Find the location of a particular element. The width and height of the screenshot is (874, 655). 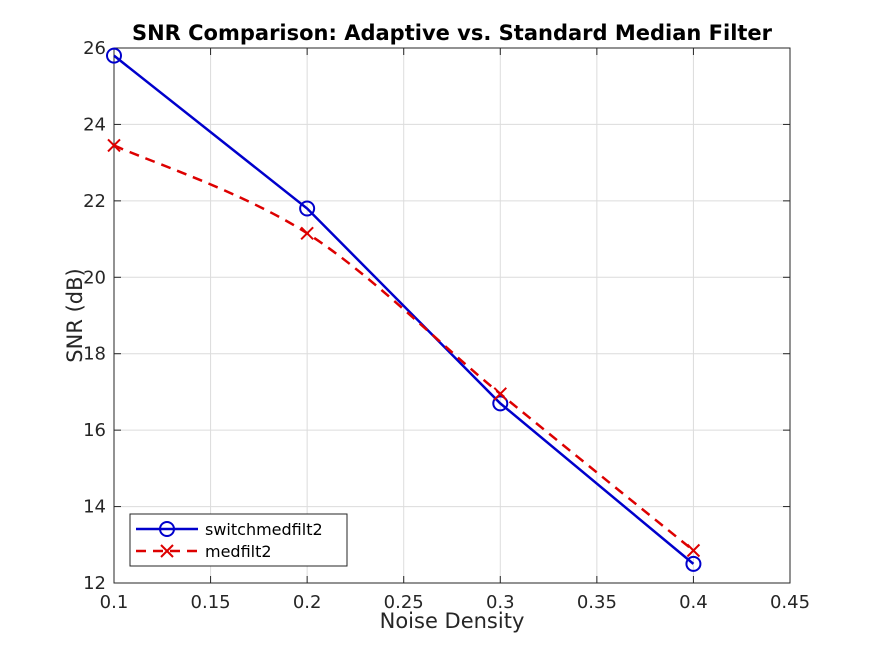

y-tick-label: 22 is located at coordinates (94, 201).